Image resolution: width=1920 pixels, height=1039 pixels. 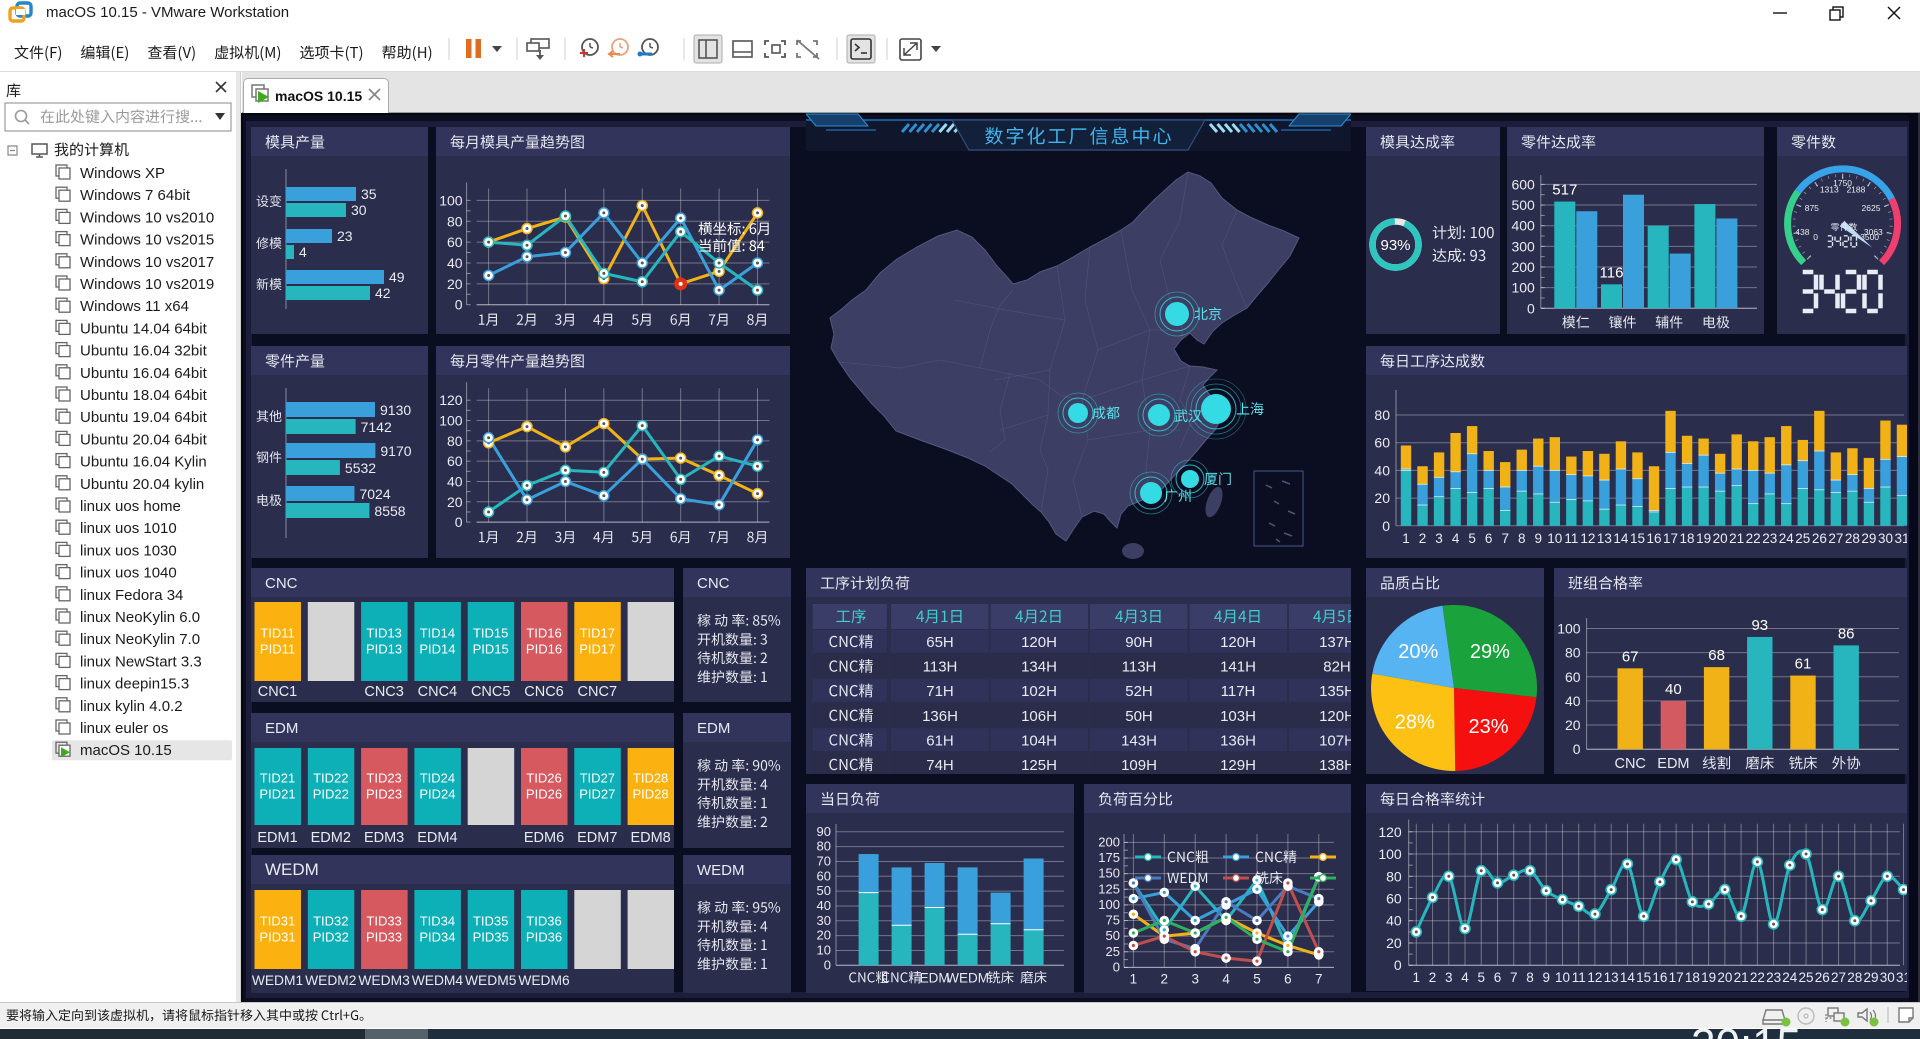 What do you see at coordinates (360, 468) in the screenshot?
I see `svg-text: 5532` at bounding box center [360, 468].